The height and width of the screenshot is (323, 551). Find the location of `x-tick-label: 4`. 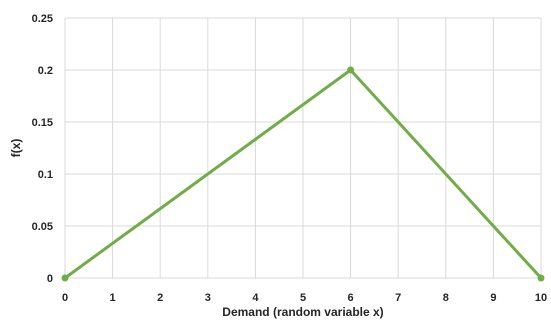

x-tick-label: 4 is located at coordinates (255, 298).